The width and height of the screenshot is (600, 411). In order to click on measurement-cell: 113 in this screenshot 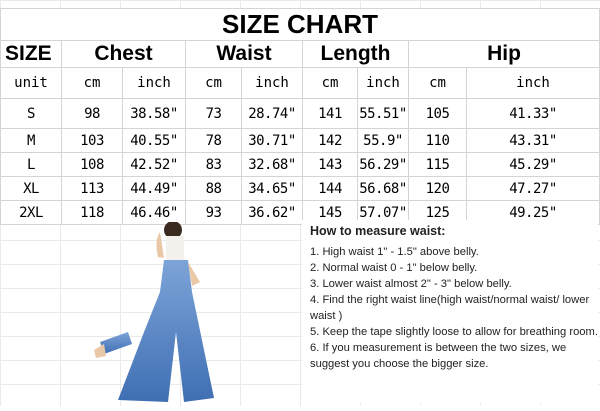, I will do `click(92, 188)`.